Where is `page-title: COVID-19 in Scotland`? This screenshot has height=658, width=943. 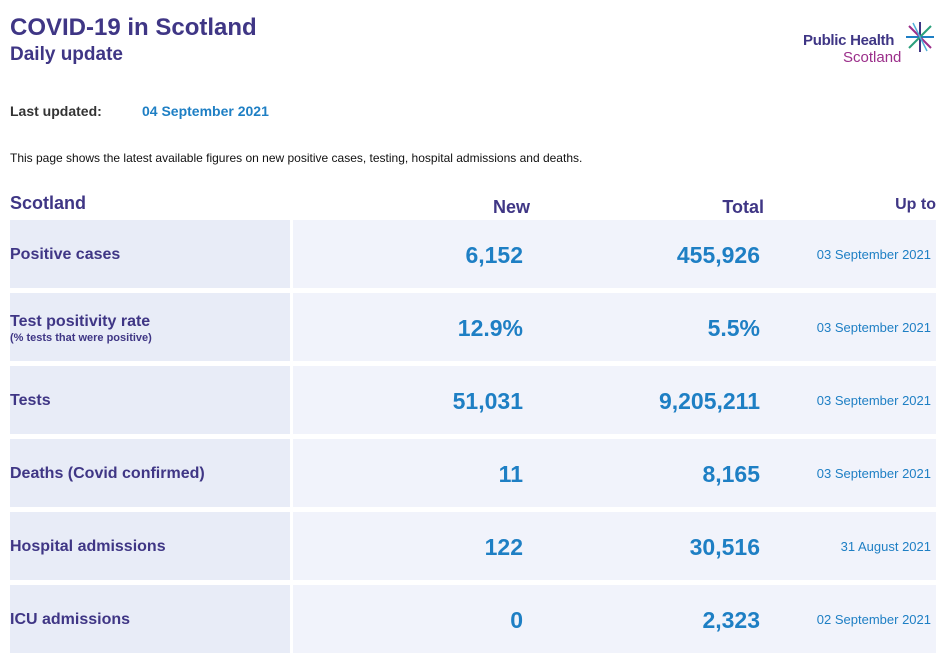 page-title: COVID-19 in Scotland is located at coordinates (133, 27).